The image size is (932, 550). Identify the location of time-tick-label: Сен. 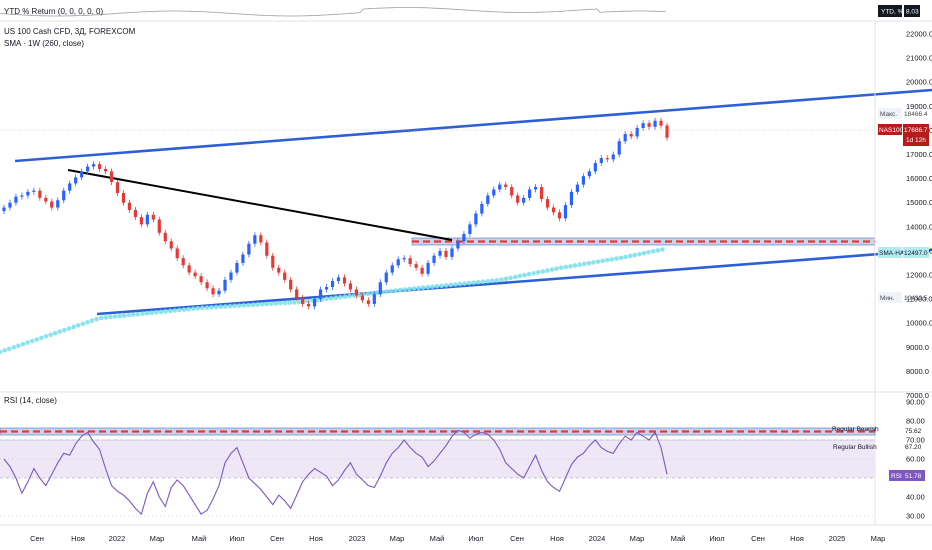
(37, 538).